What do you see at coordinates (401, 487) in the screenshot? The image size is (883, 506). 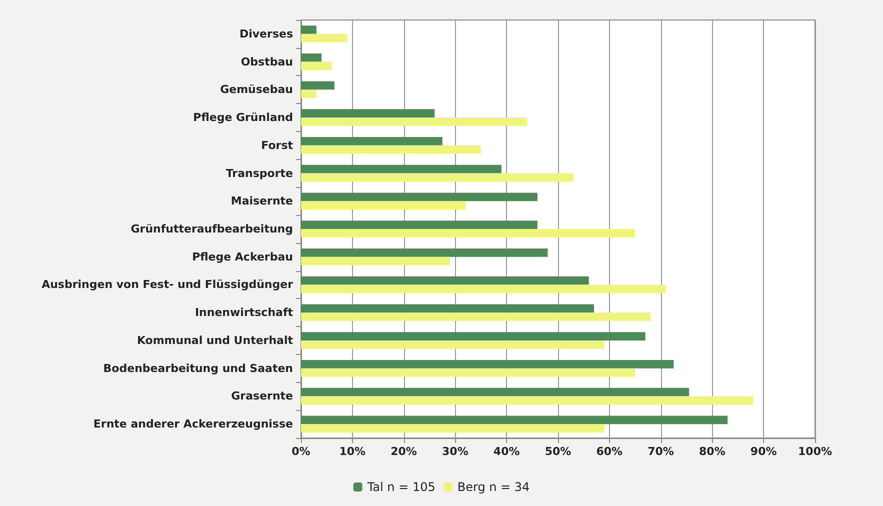 I see `legend-label: Tal n = 105` at bounding box center [401, 487].